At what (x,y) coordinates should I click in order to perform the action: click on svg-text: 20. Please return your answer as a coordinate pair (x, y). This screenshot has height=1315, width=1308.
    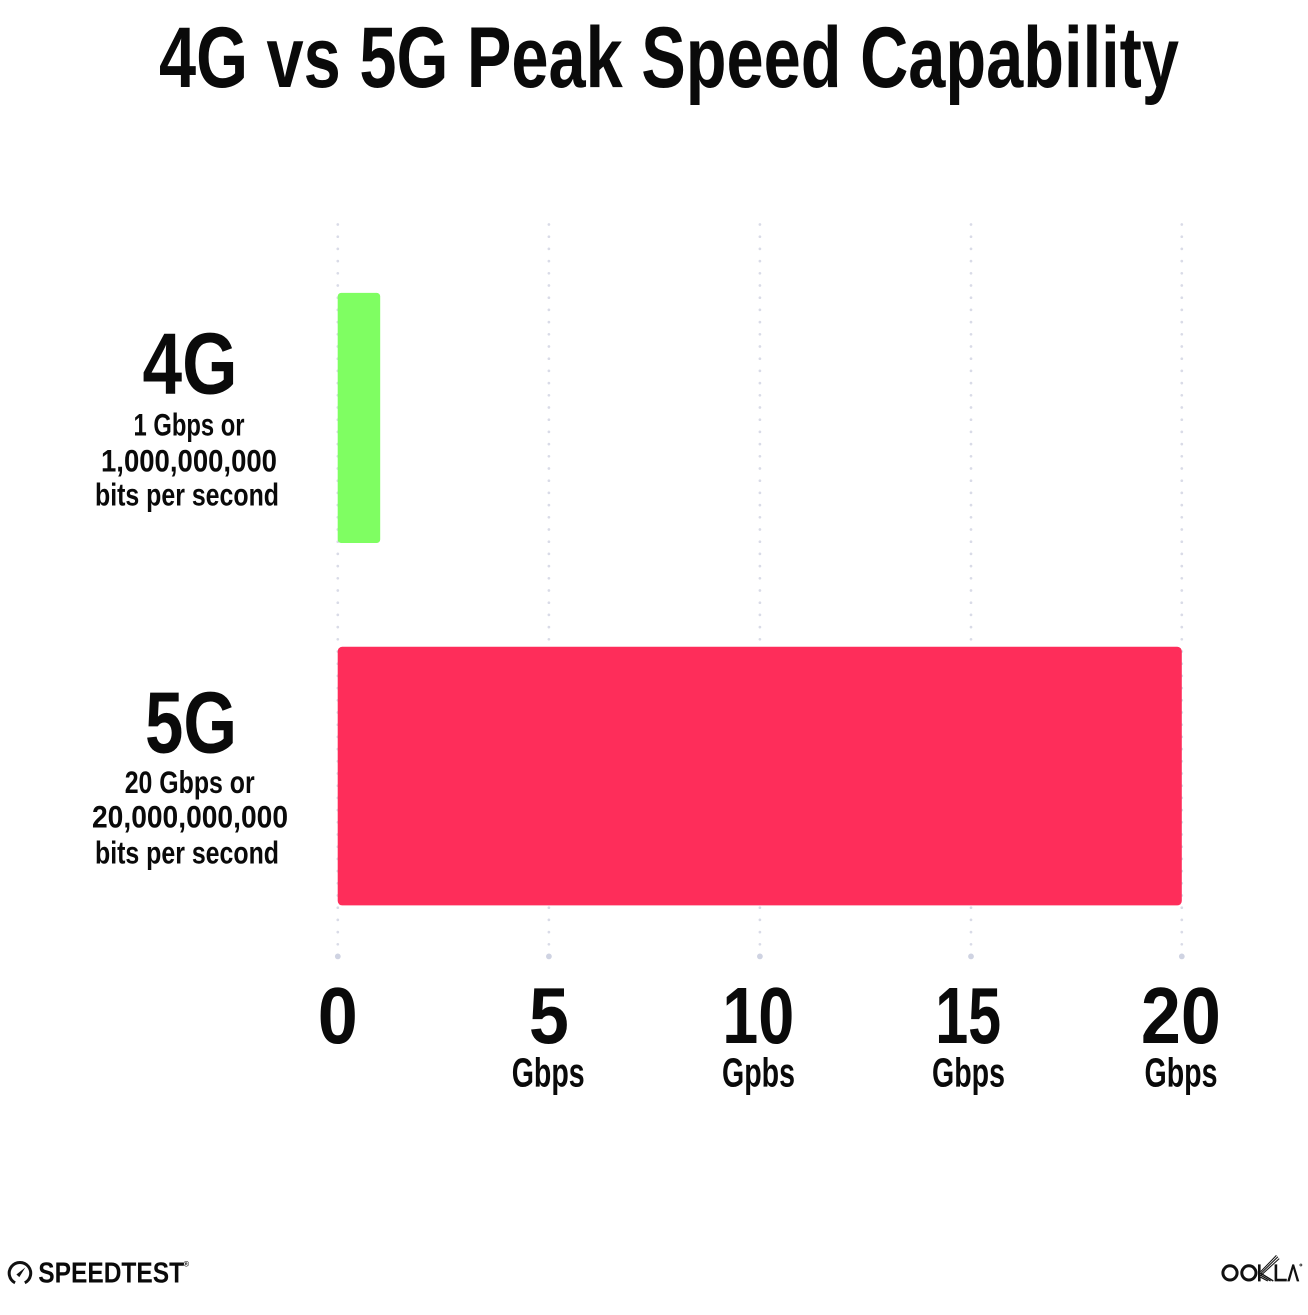
    Looking at the image, I should click on (1181, 1015).